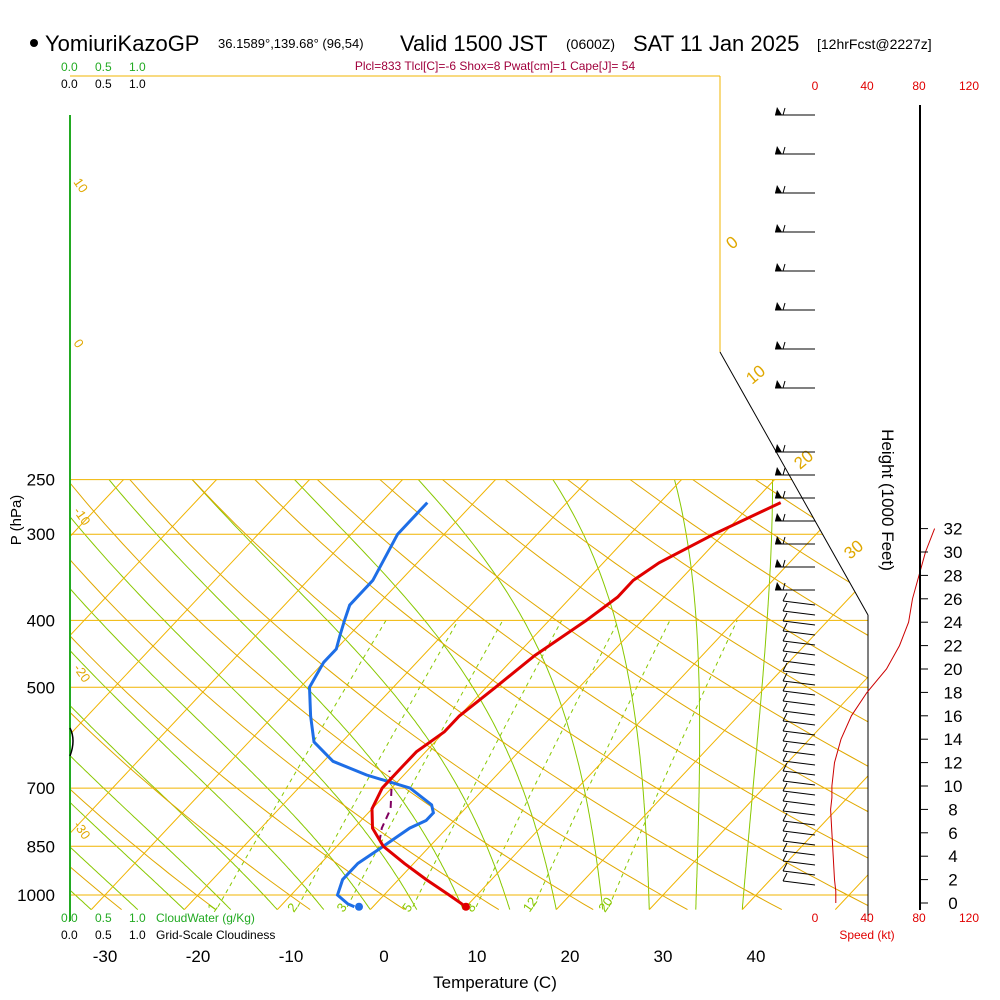 The image size is (1000, 1000). Describe the element at coordinates (474, 43) in the screenshot. I see `valid-time: Valid 1500 JST` at that location.